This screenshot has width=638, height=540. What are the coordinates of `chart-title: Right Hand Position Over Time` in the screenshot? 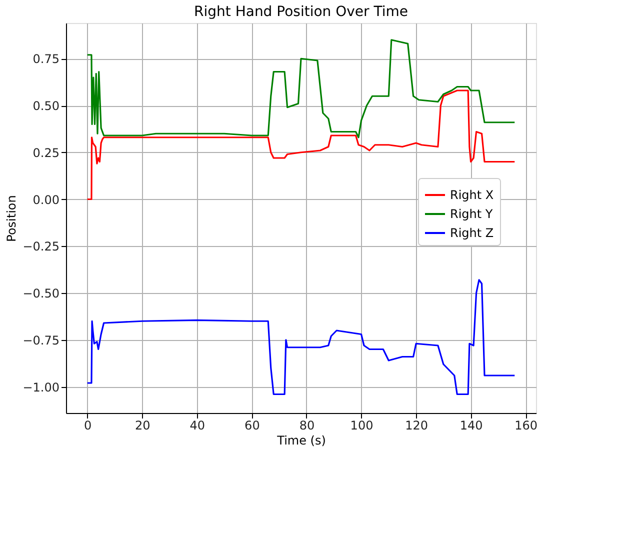 It's located at (301, 12).